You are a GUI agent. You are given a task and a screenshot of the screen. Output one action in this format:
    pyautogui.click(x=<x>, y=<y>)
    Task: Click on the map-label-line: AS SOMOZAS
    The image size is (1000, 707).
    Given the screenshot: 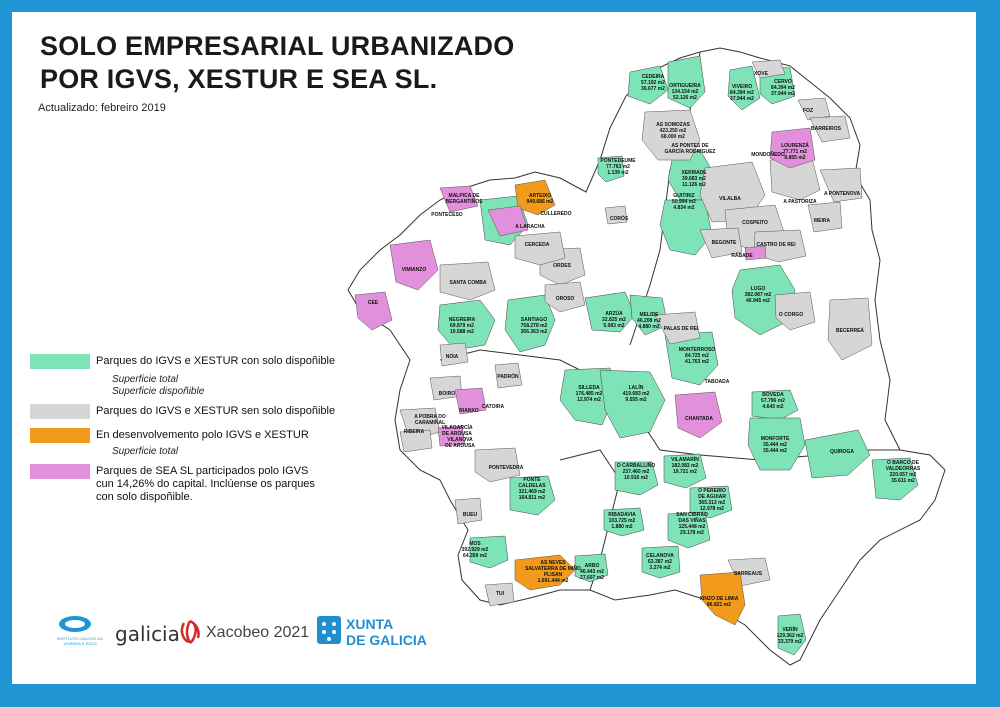 What is the action you would take?
    pyautogui.click(x=673, y=125)
    